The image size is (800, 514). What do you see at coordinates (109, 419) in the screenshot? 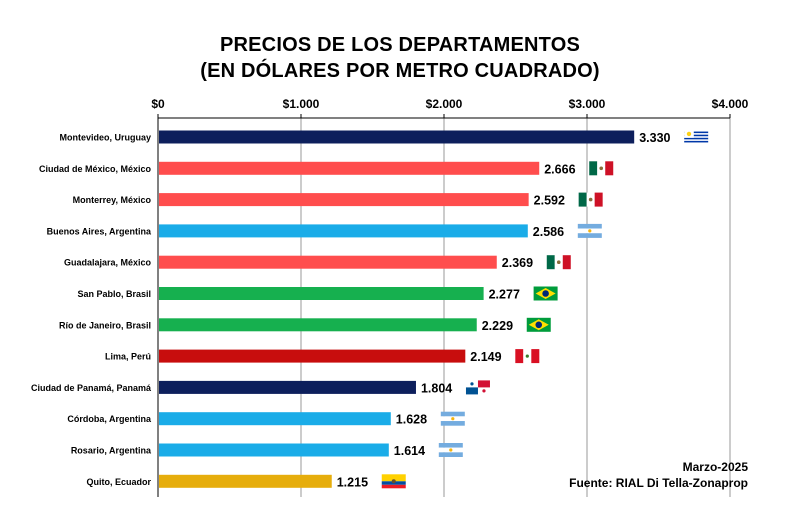
I see `category-label: Córdoba, Argentina` at bounding box center [109, 419].